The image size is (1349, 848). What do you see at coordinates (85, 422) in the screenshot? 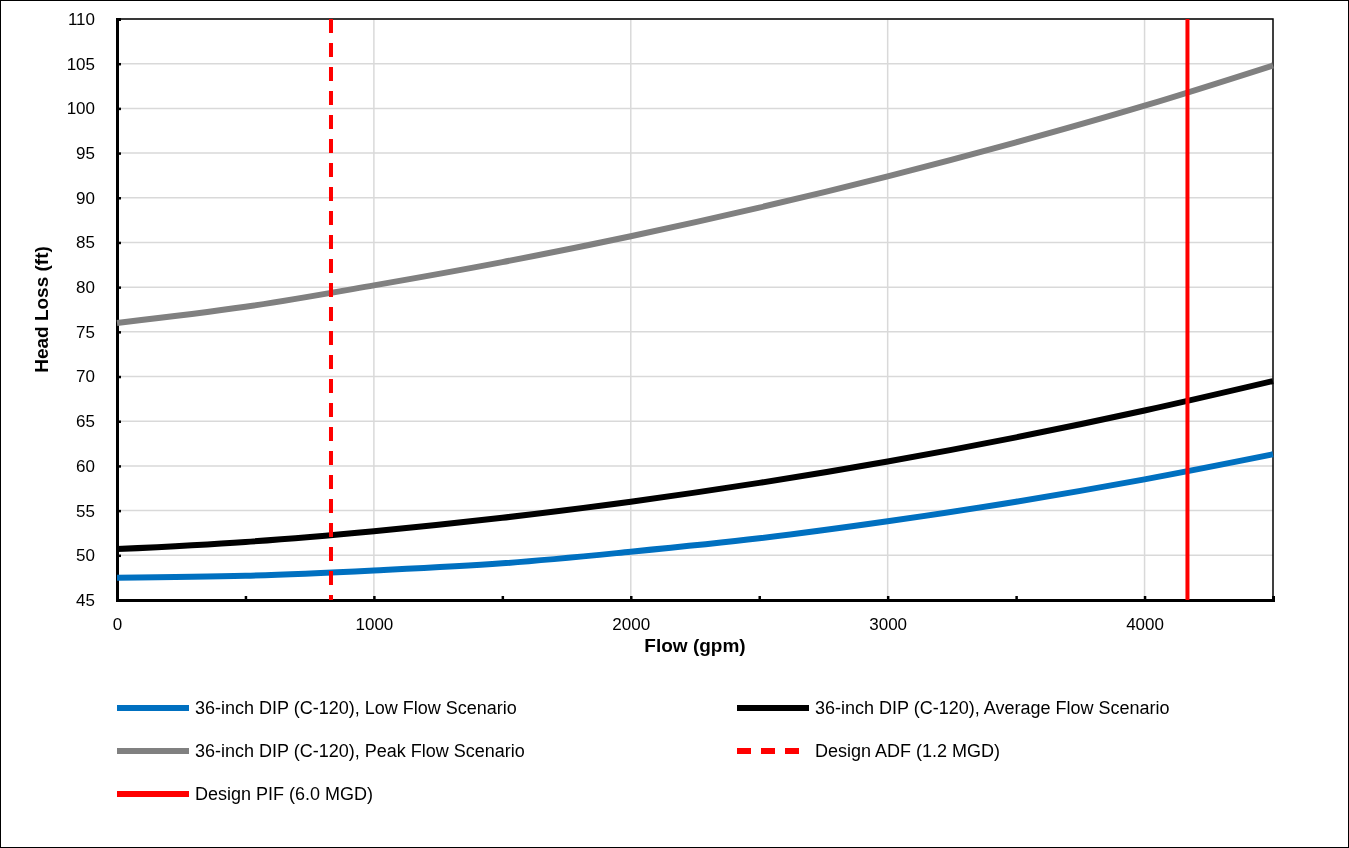
I see `y-tick-label: 65` at bounding box center [85, 422].